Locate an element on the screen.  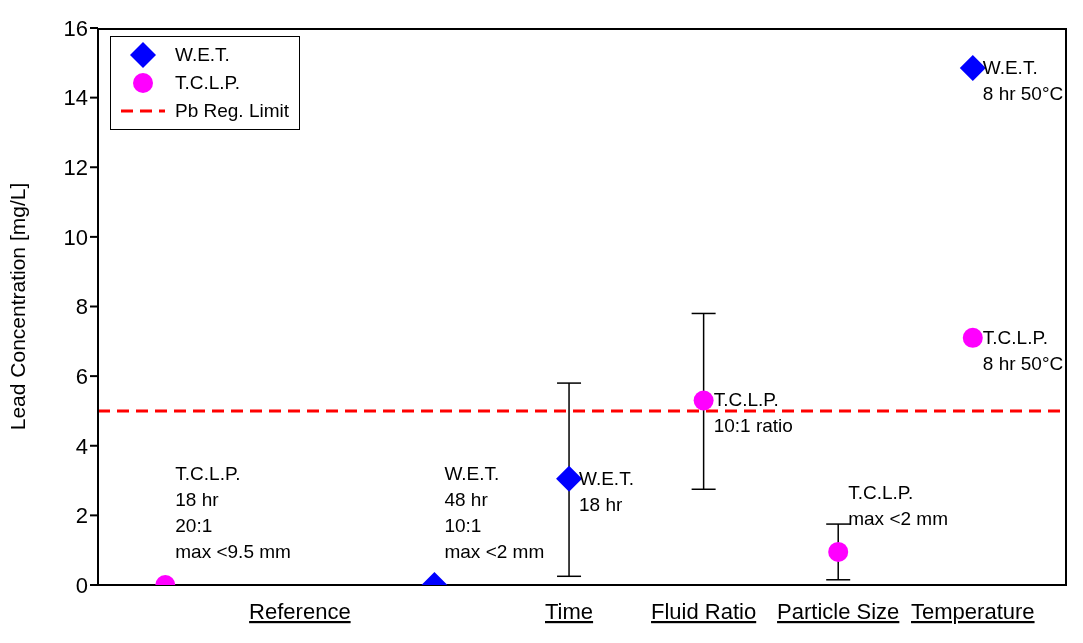
x-tick-label: Temperature is located at coordinates (973, 611).